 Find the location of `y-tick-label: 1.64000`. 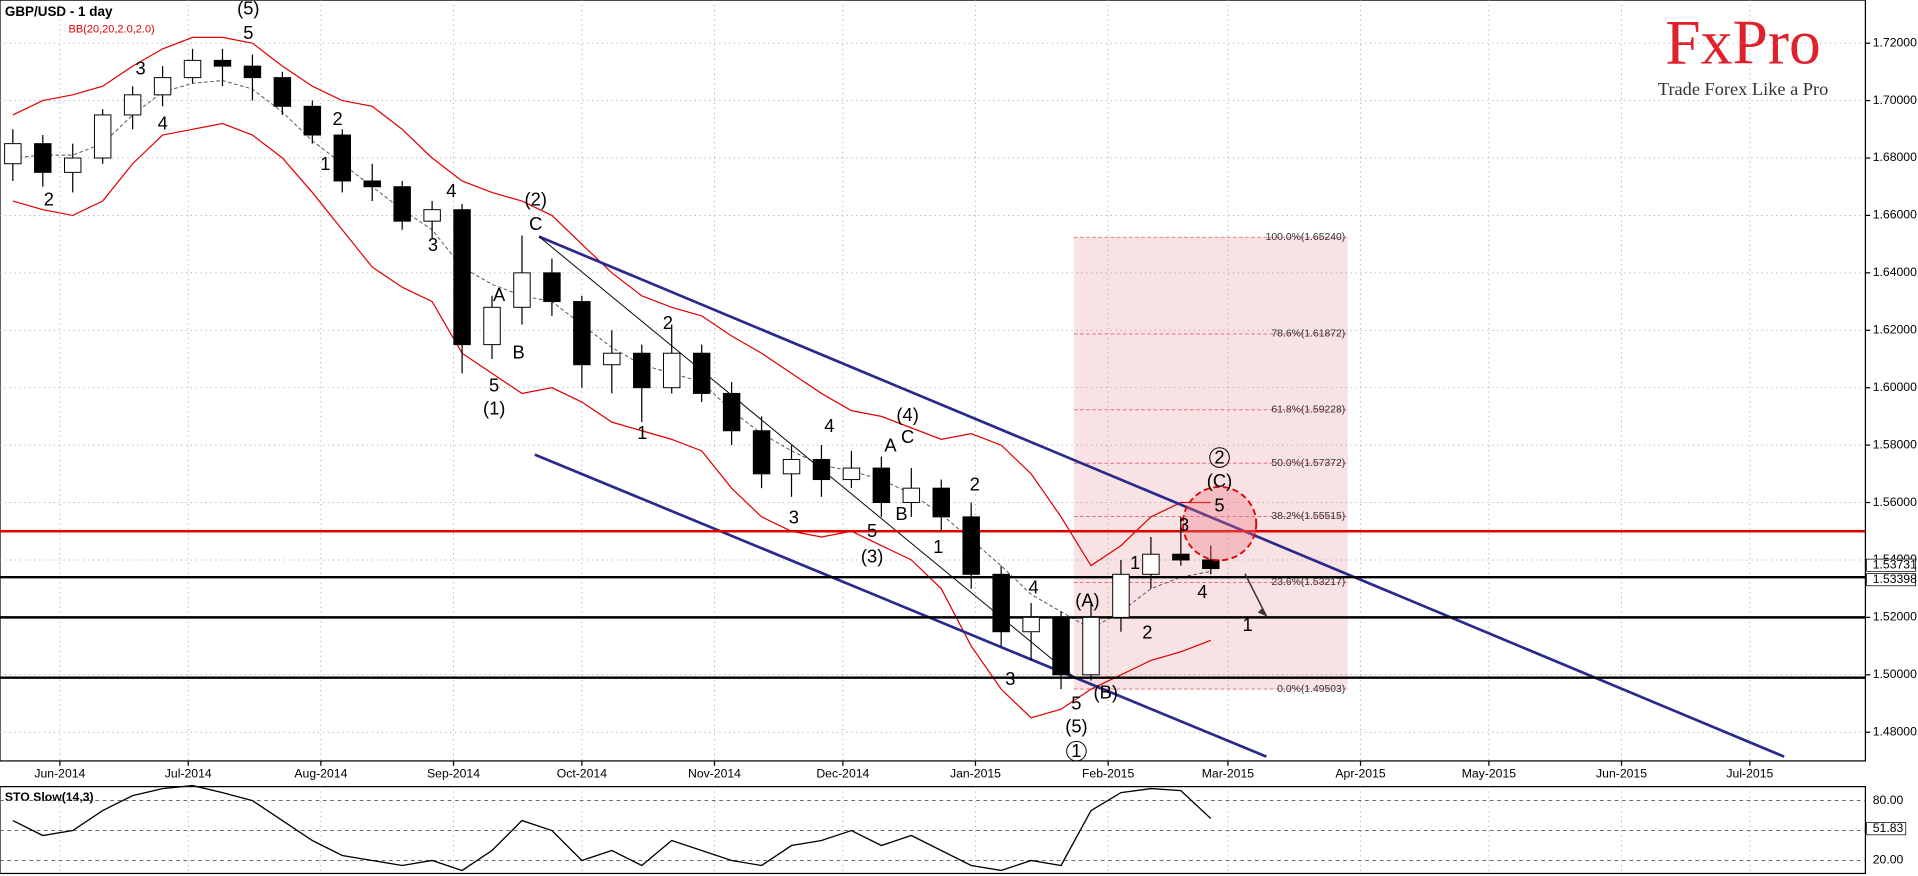

y-tick-label: 1.64000 is located at coordinates (1895, 272).